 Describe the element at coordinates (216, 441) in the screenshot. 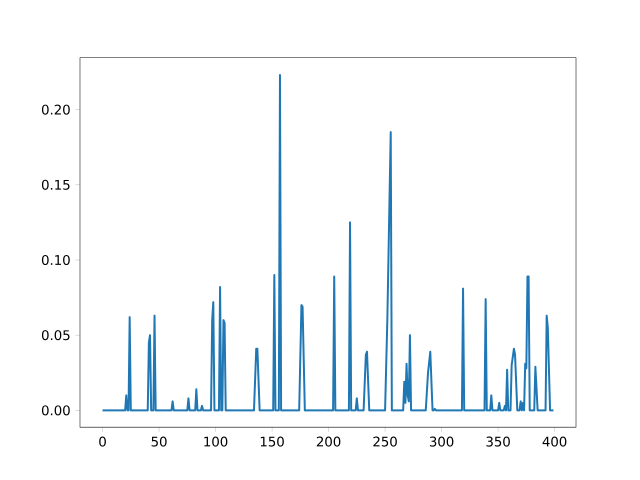

I see `x-tick-label: 100` at that location.